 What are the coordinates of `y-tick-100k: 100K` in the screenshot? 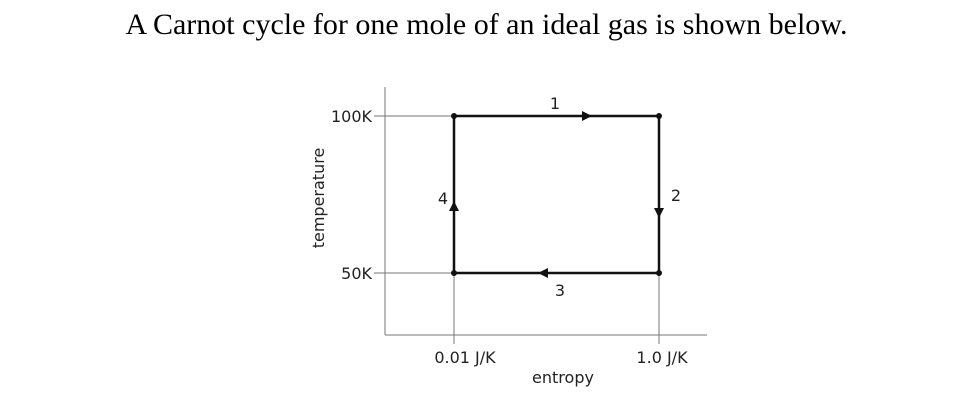 It's located at (352, 116).